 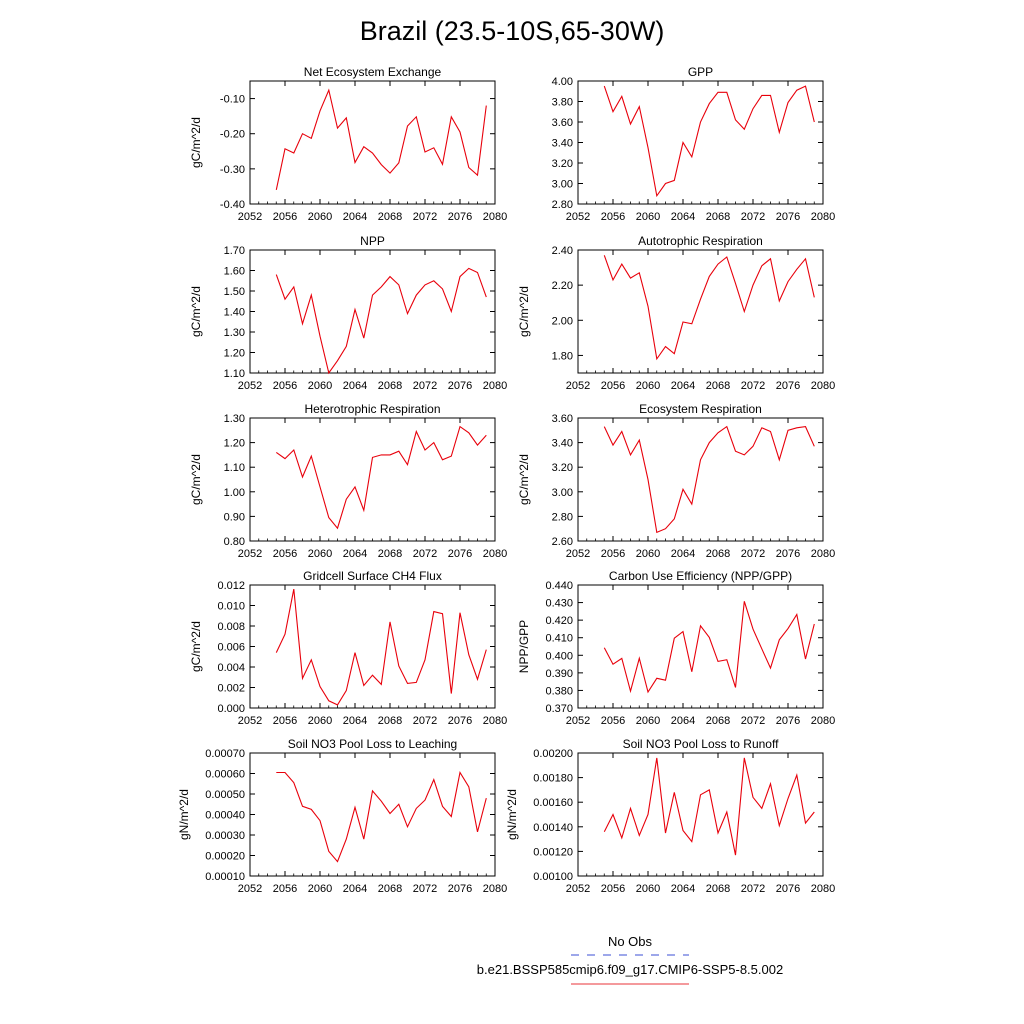 I want to click on y-tick-label: 2.20, so click(x=562, y=286).